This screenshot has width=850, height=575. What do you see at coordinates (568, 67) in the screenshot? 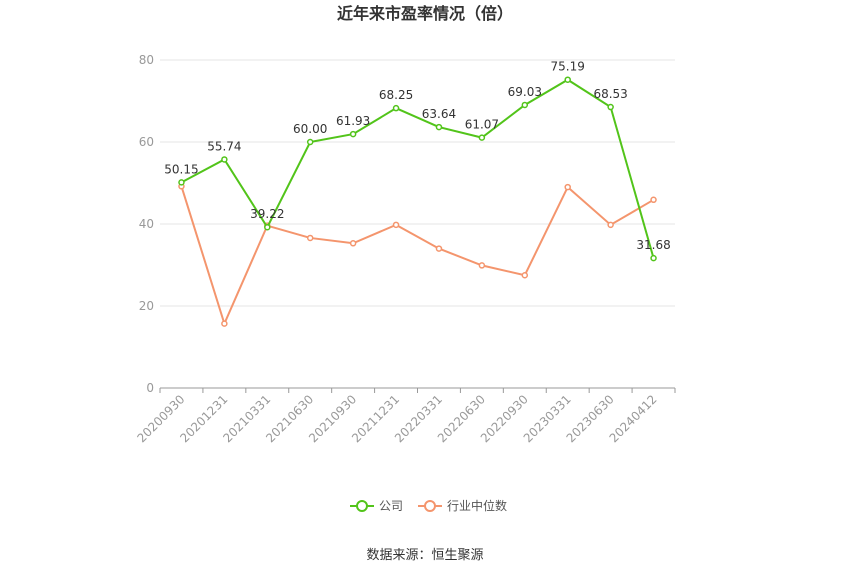
I see `data-label: 75.19` at bounding box center [568, 67].